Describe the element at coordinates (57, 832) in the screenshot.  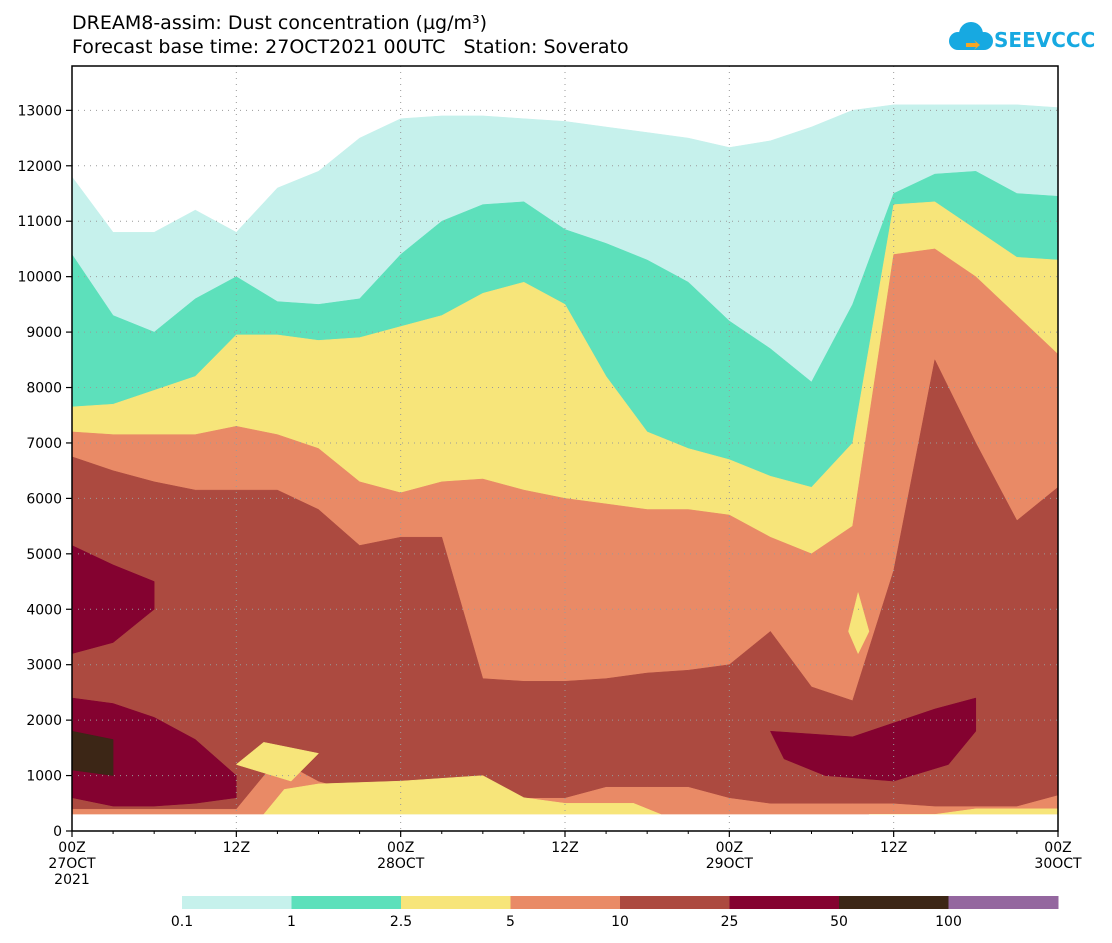
I see `y-tick-label: 0` at that location.